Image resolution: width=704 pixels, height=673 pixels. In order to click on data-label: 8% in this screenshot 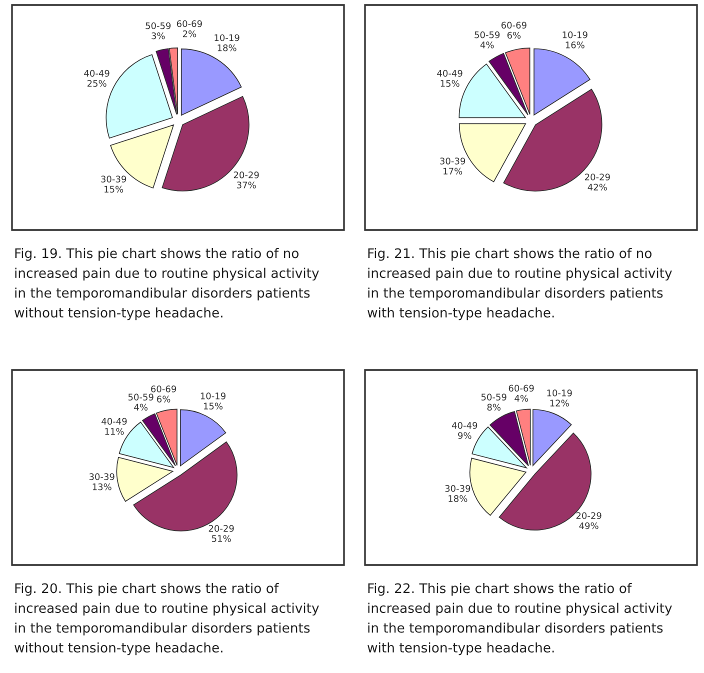, I will do `click(494, 407)`.